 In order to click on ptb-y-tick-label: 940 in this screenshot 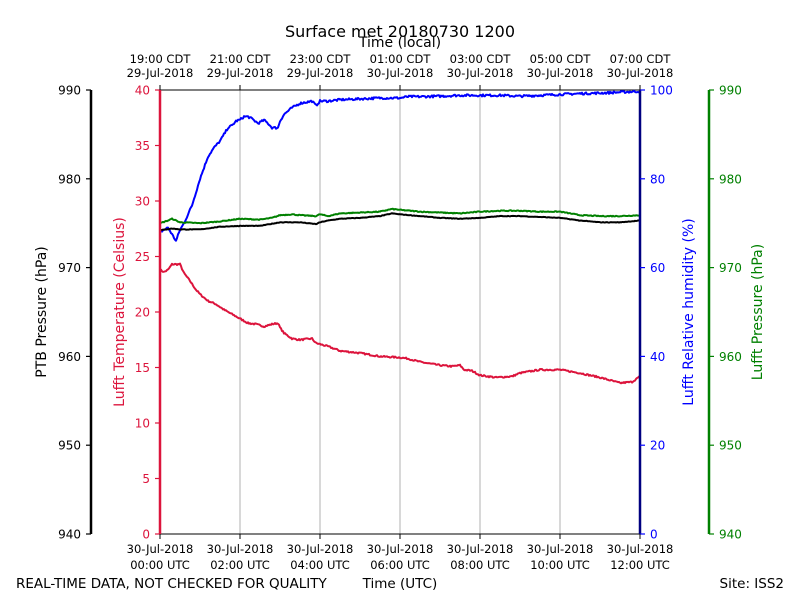, I will do `click(69, 535)`.